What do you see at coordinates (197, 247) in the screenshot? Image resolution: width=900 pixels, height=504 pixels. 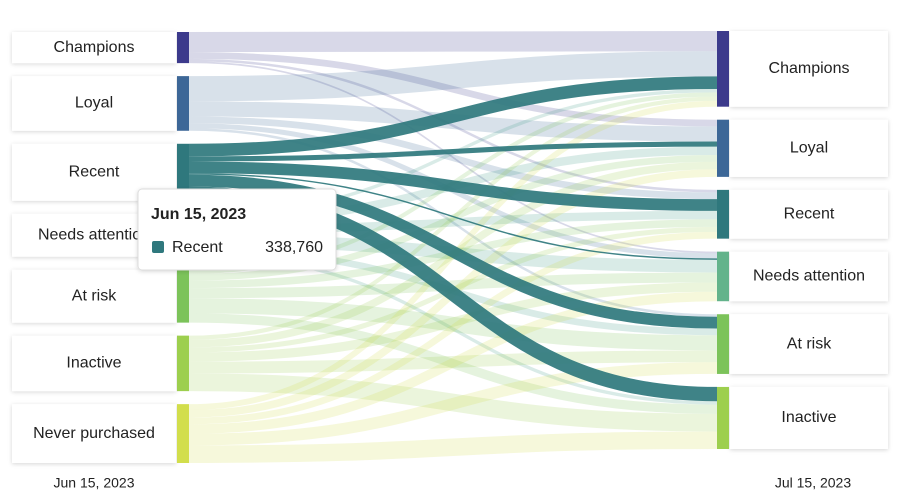 I see `tooltip-series: Recent` at bounding box center [197, 247].